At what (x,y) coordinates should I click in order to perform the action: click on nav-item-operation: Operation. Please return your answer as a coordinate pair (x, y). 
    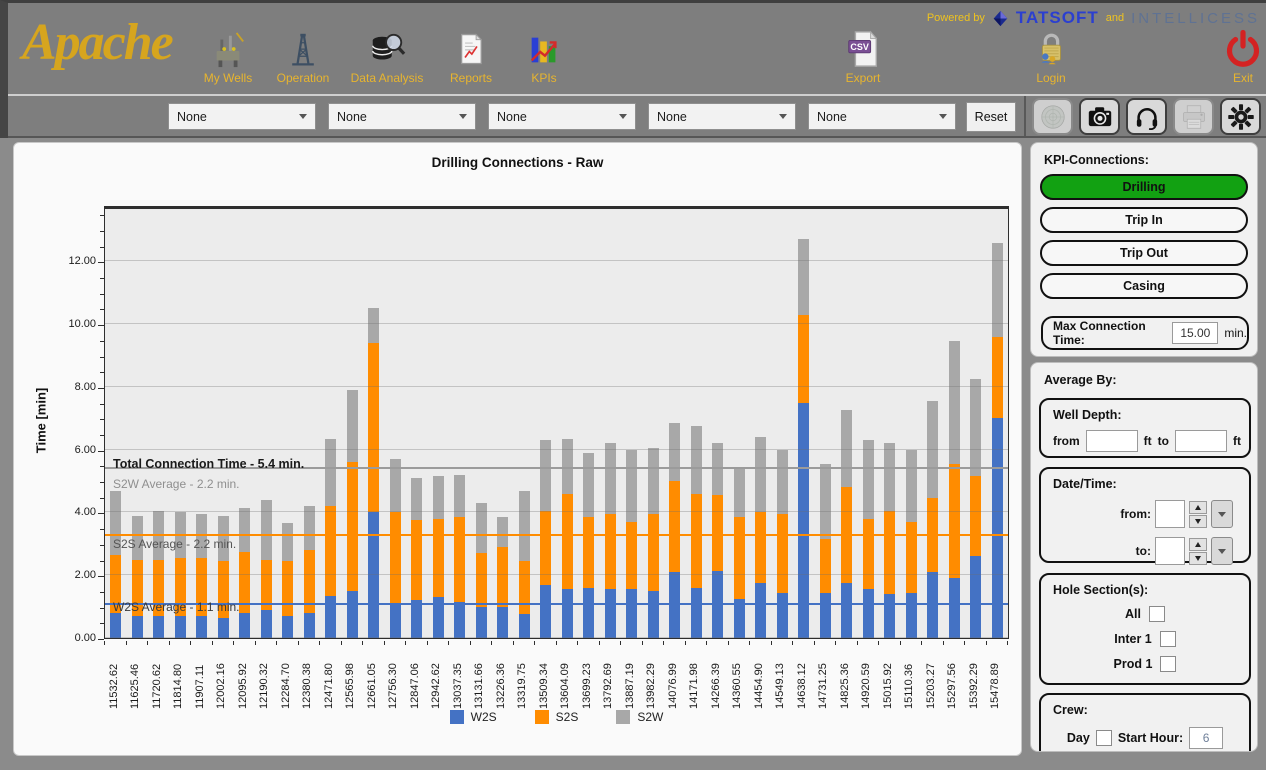
    Looking at the image, I should click on (303, 54).